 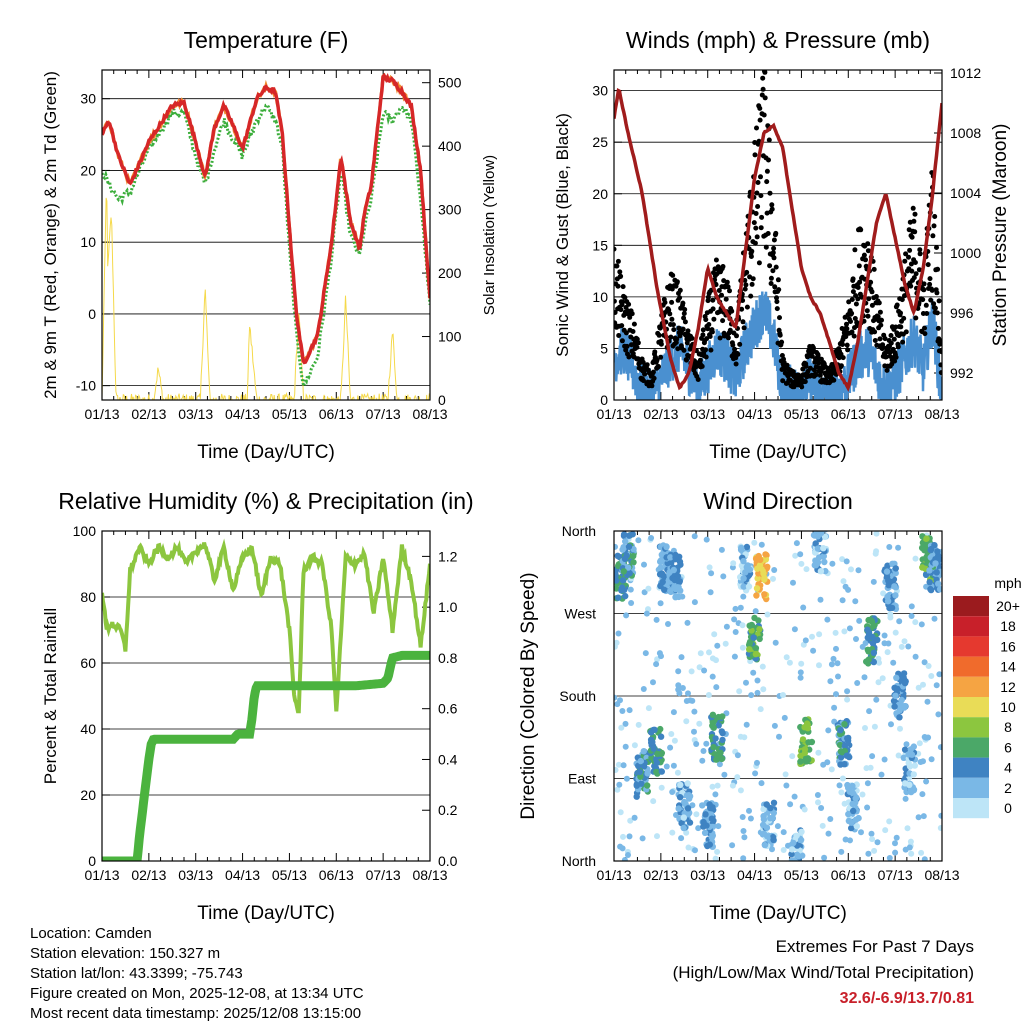 What do you see at coordinates (101, 875) in the screenshot?
I see `x-tick-label: 01/13` at bounding box center [101, 875].